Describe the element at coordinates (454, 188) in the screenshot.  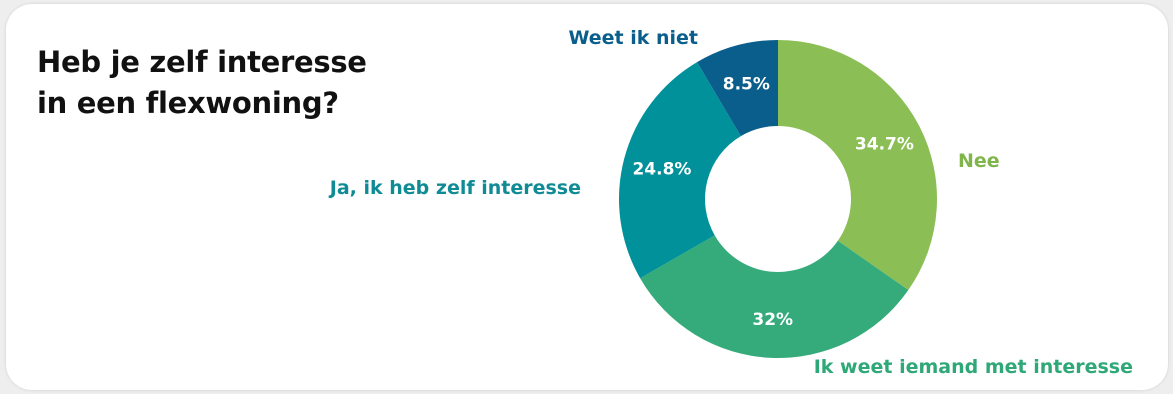
I see `slice-category-label-ja-ik-heb-zelf-interesse: Ja, ik heb zelf interesse` at that location.